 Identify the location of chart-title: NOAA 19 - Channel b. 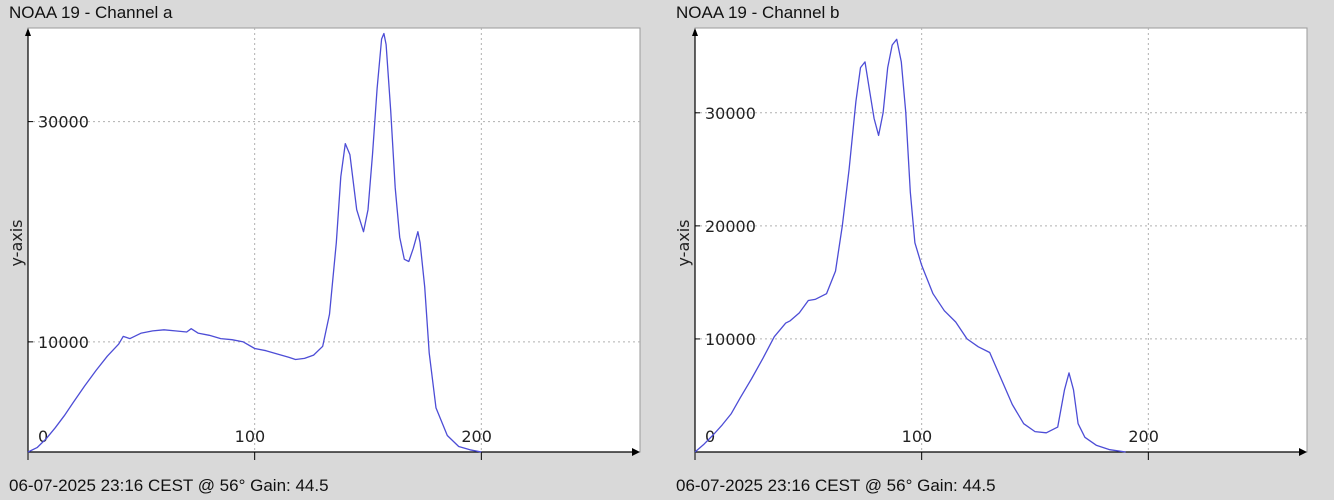
(758, 12).